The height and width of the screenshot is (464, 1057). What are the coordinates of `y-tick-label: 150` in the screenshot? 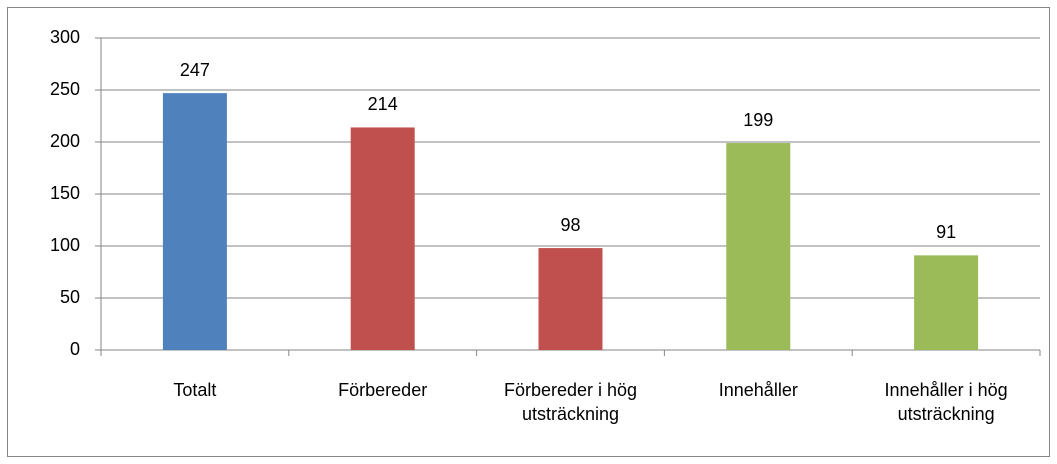 It's located at (65, 193).